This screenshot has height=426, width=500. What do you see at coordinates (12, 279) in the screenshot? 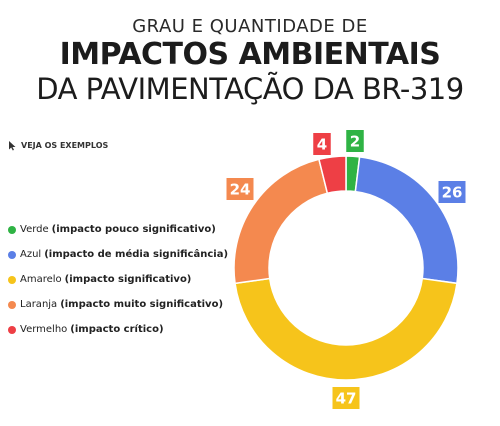
I see `legend-swatch-amarelo` at bounding box center [12, 279].